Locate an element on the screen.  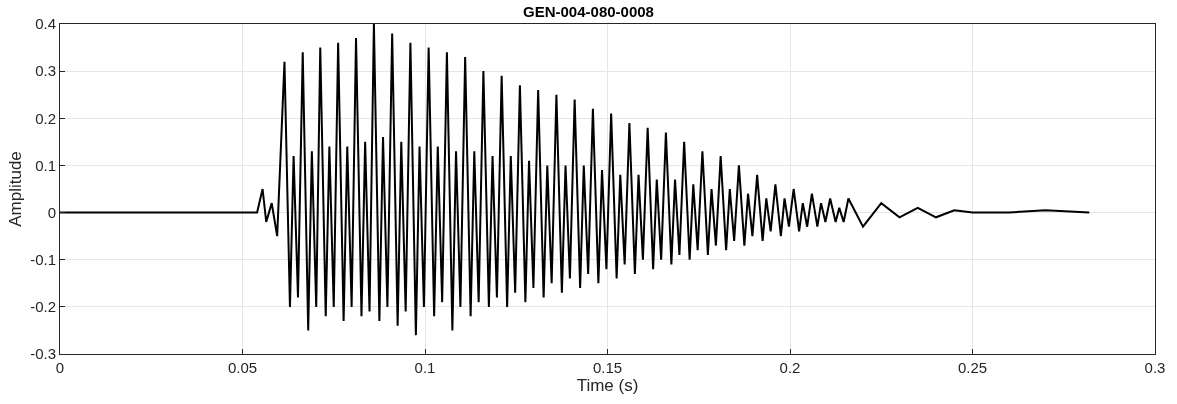
y-tick-label: 0.4 is located at coordinates (45, 24).